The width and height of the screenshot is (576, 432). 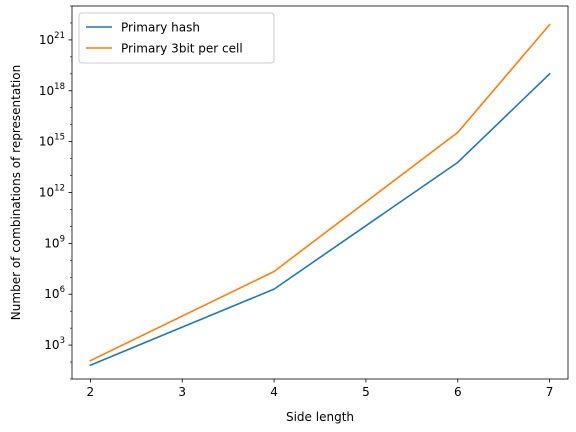 I want to click on x-tick-label: 4, so click(x=274, y=392).